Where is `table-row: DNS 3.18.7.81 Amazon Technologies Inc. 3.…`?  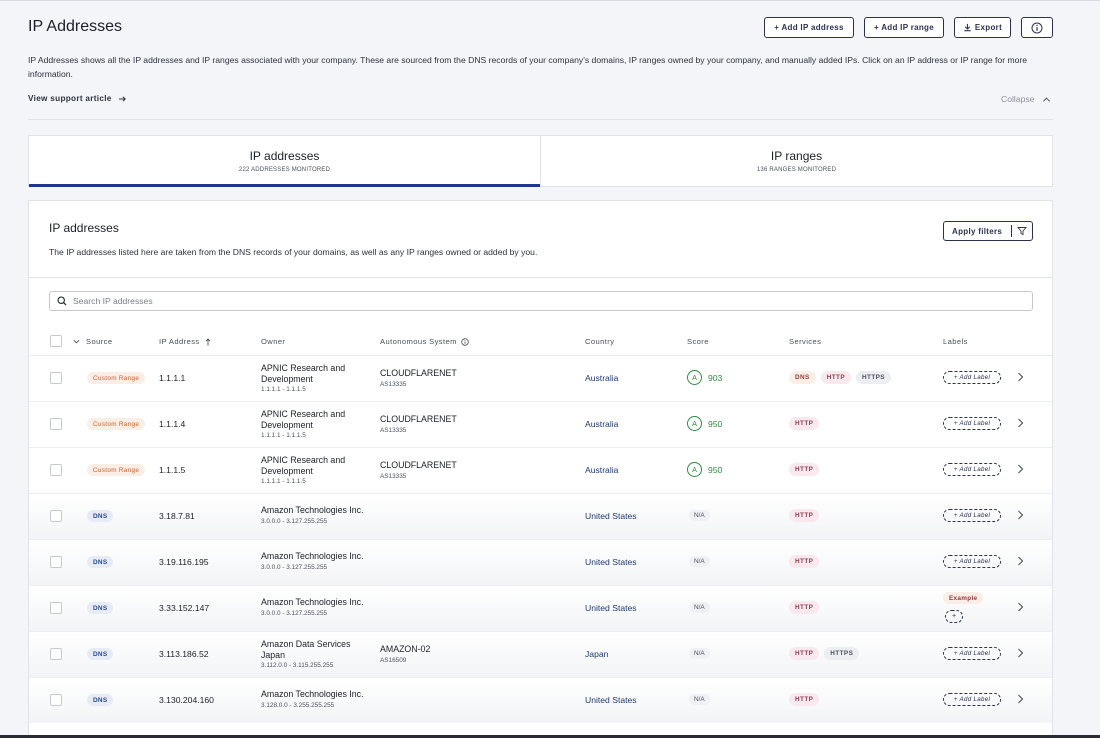
table-row: DNS 3.18.7.81 Amazon Technologies Inc. 3.… is located at coordinates (540, 516).